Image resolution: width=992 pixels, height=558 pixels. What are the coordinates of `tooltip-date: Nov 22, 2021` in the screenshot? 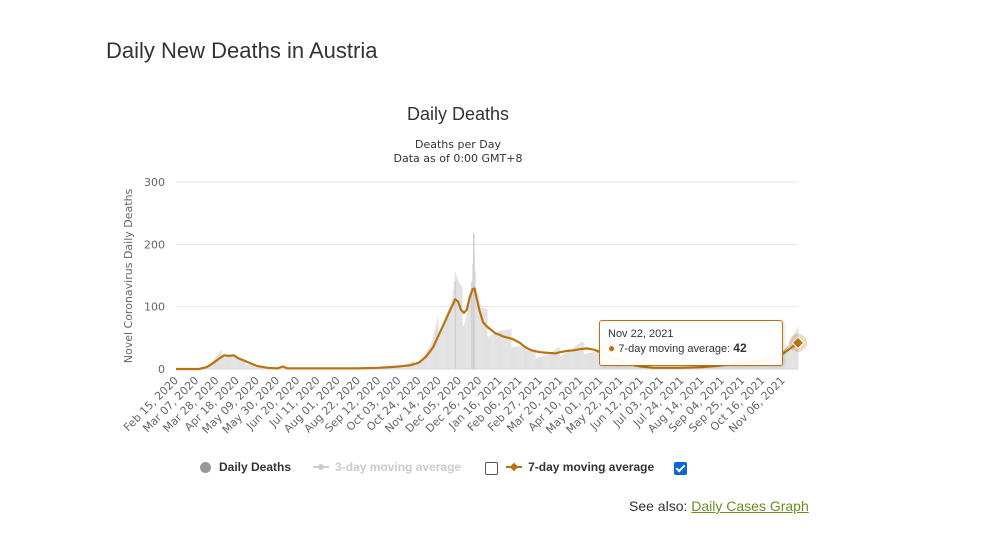 It's located at (641, 334).